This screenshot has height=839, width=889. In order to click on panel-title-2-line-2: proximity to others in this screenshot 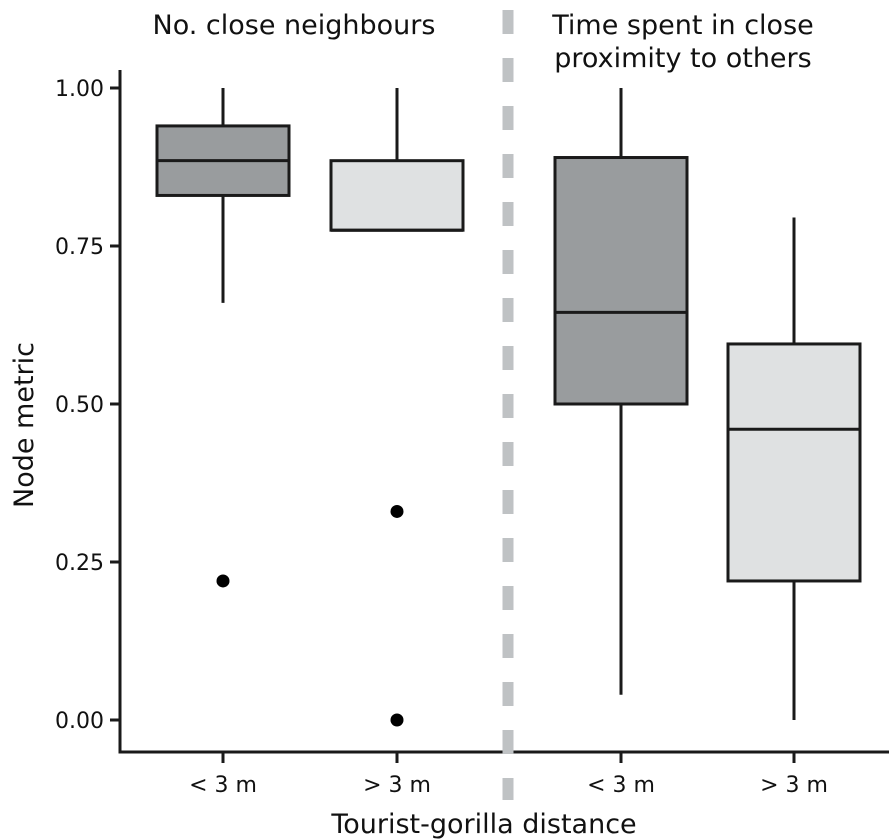, I will do `click(682, 58)`.